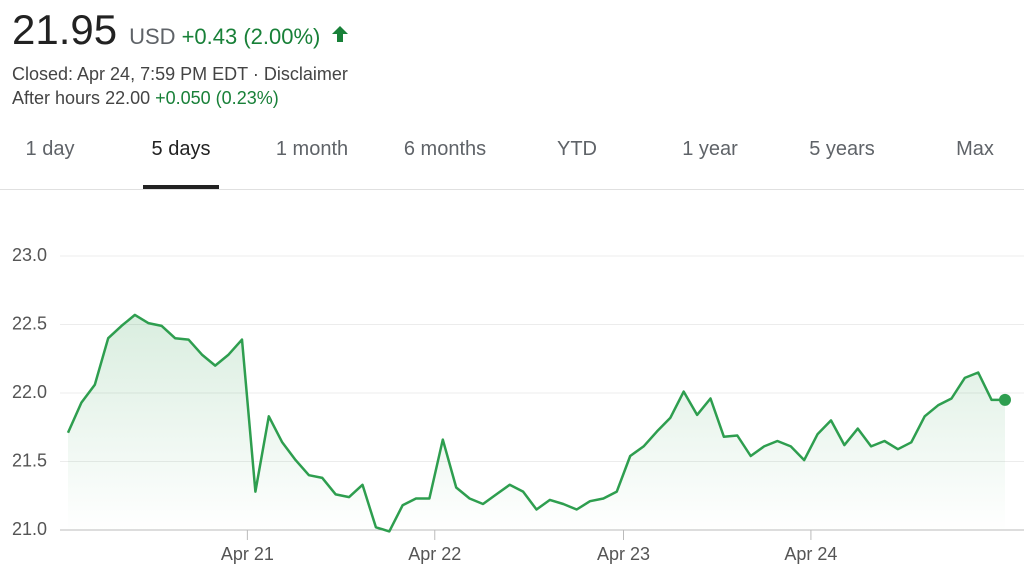 This screenshot has width=1024, height=575. Describe the element at coordinates (251, 36) in the screenshot. I see `change: +0.43 (2.00%)` at that location.